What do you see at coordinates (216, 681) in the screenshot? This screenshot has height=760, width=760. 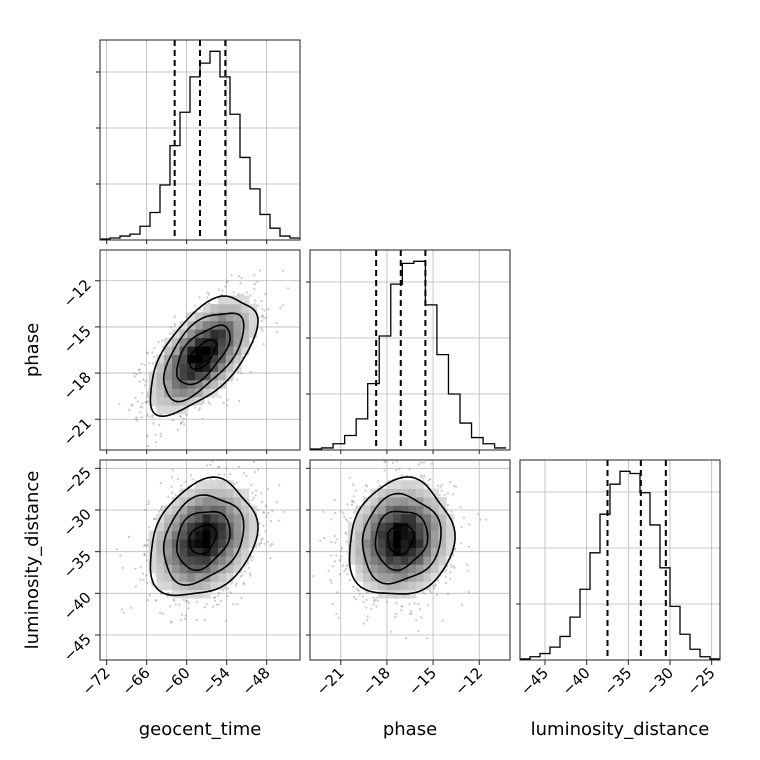 I see `x-tick-label: −54` at bounding box center [216, 681].